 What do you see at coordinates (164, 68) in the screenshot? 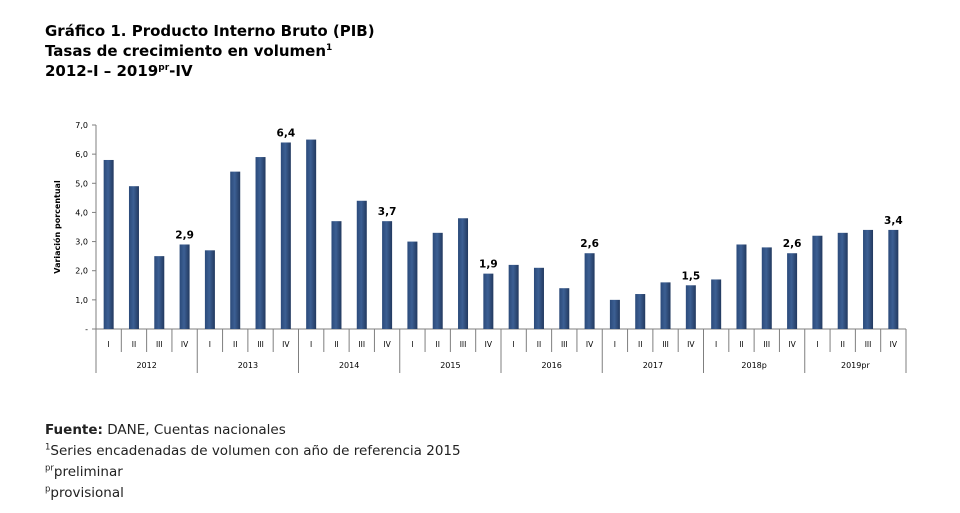
I see `period-sup: pr` at bounding box center [164, 68].